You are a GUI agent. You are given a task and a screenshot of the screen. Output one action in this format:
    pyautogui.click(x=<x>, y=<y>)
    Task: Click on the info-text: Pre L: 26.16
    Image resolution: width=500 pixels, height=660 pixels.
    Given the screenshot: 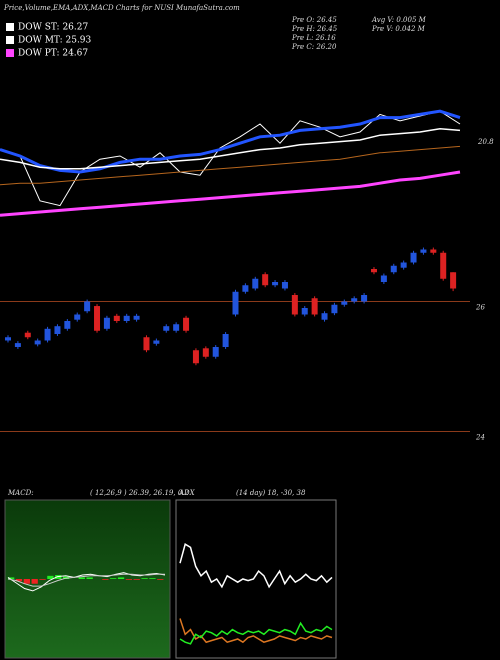 What is the action you would take?
    pyautogui.click(x=313, y=38)
    